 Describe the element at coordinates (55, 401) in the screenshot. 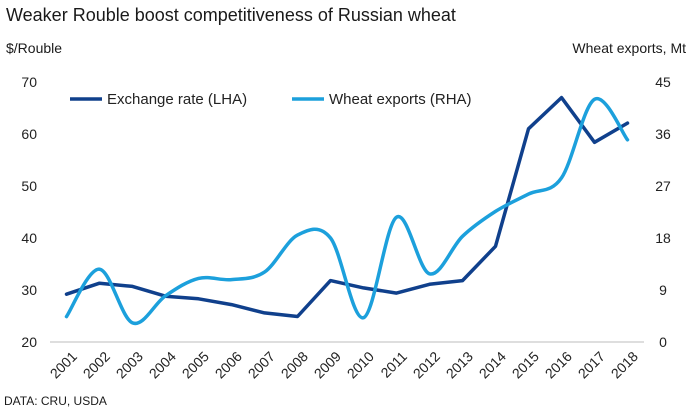

I see `source-note: DATA: CRU, USDA` at that location.